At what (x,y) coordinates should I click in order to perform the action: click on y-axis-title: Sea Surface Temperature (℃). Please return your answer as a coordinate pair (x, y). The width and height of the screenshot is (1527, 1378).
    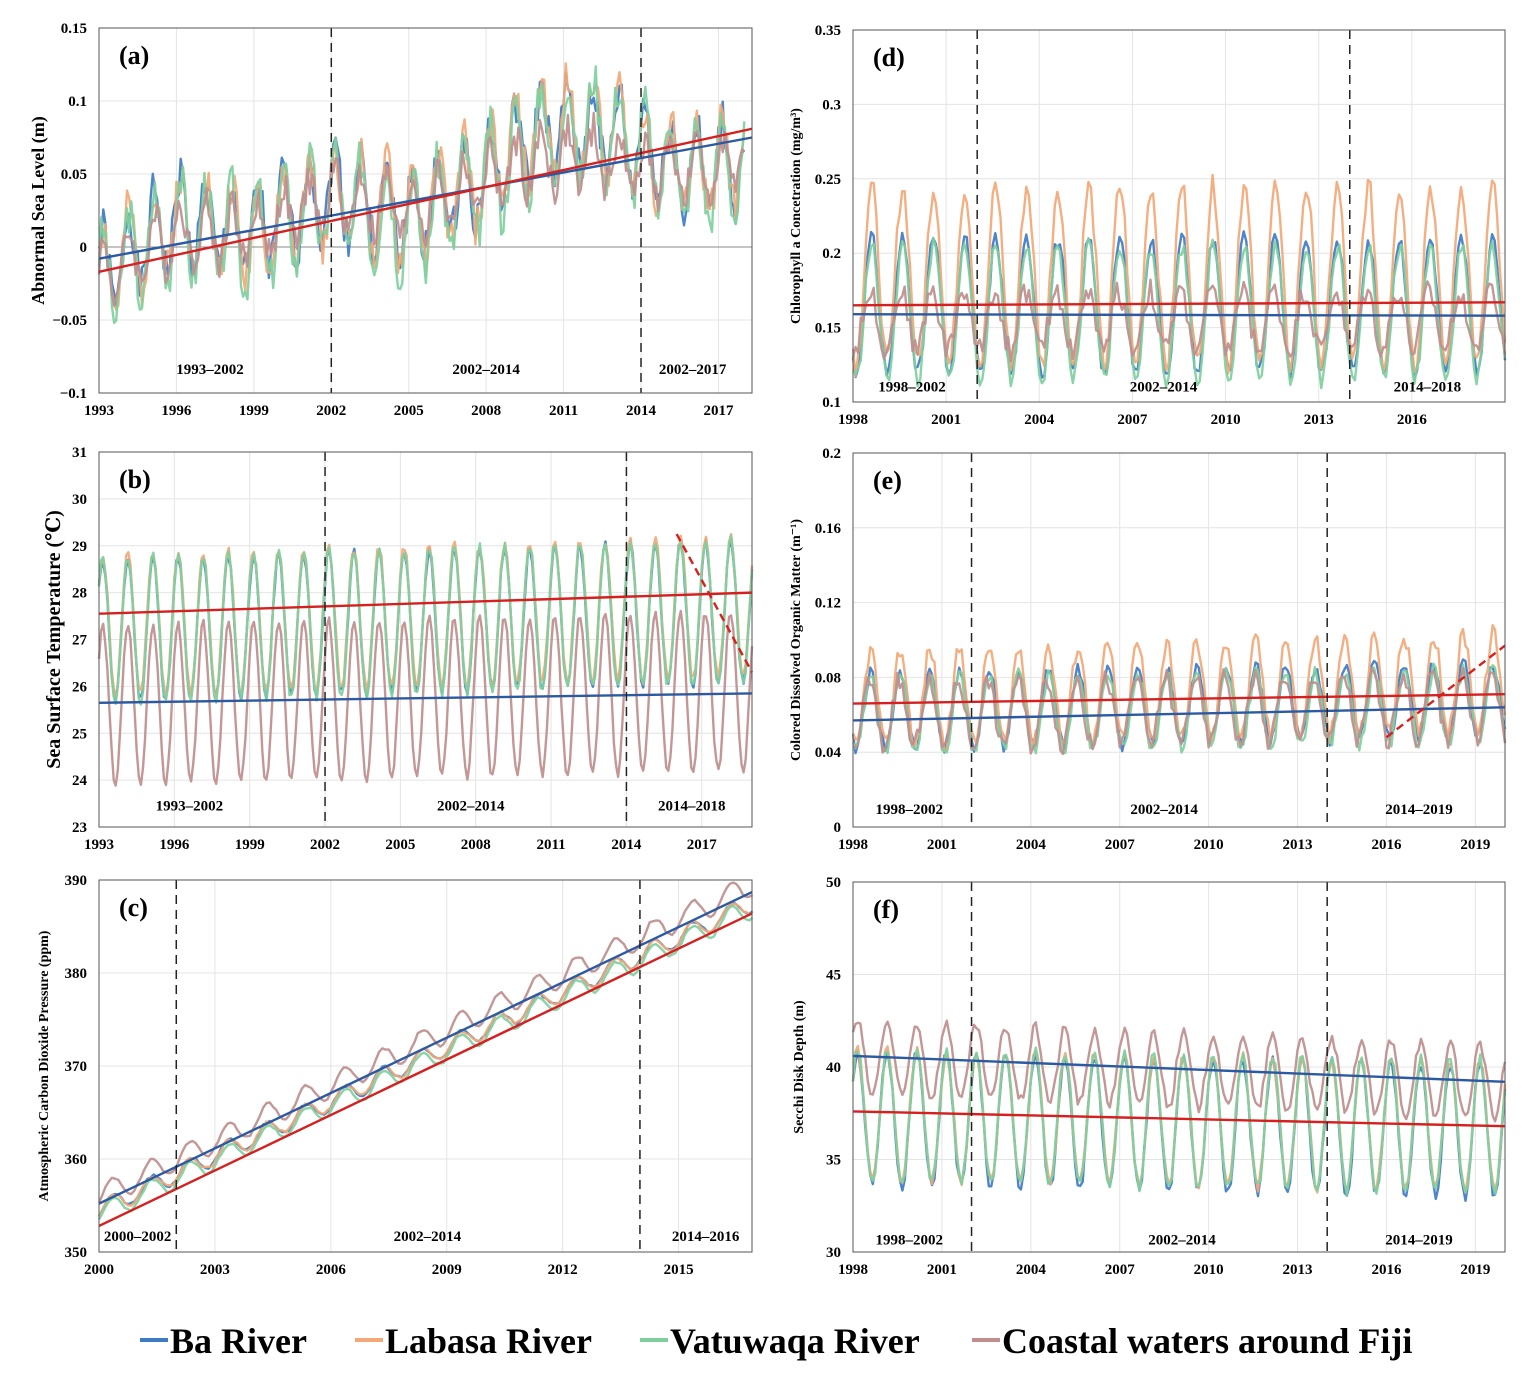
    Looking at the image, I should click on (54, 639).